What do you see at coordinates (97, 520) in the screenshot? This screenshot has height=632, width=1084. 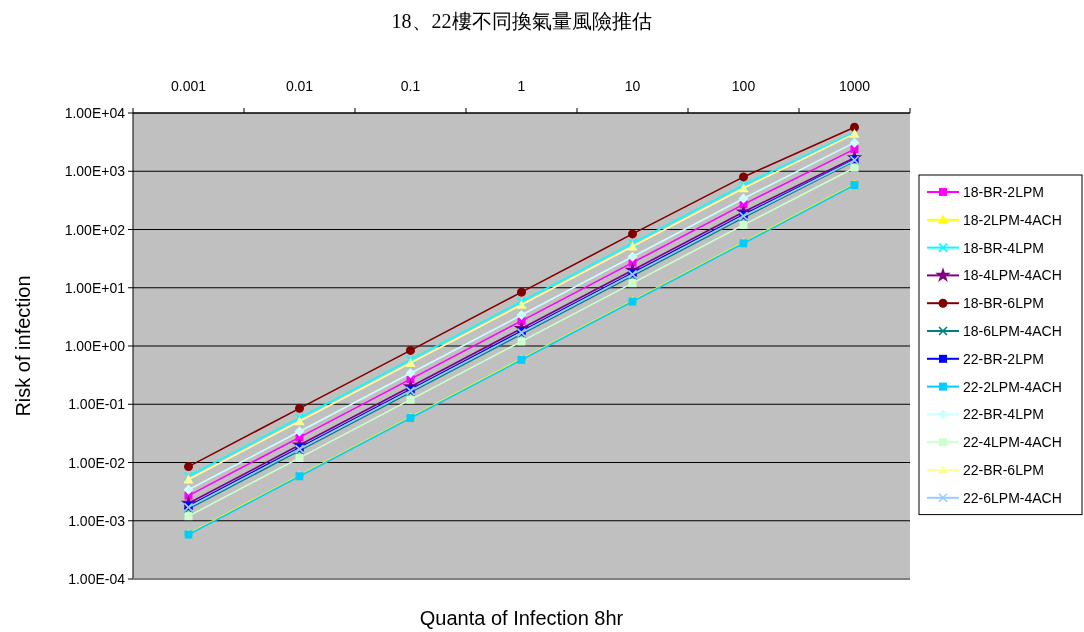 I see `y-tick-label: 1.00E-03` at bounding box center [97, 520].